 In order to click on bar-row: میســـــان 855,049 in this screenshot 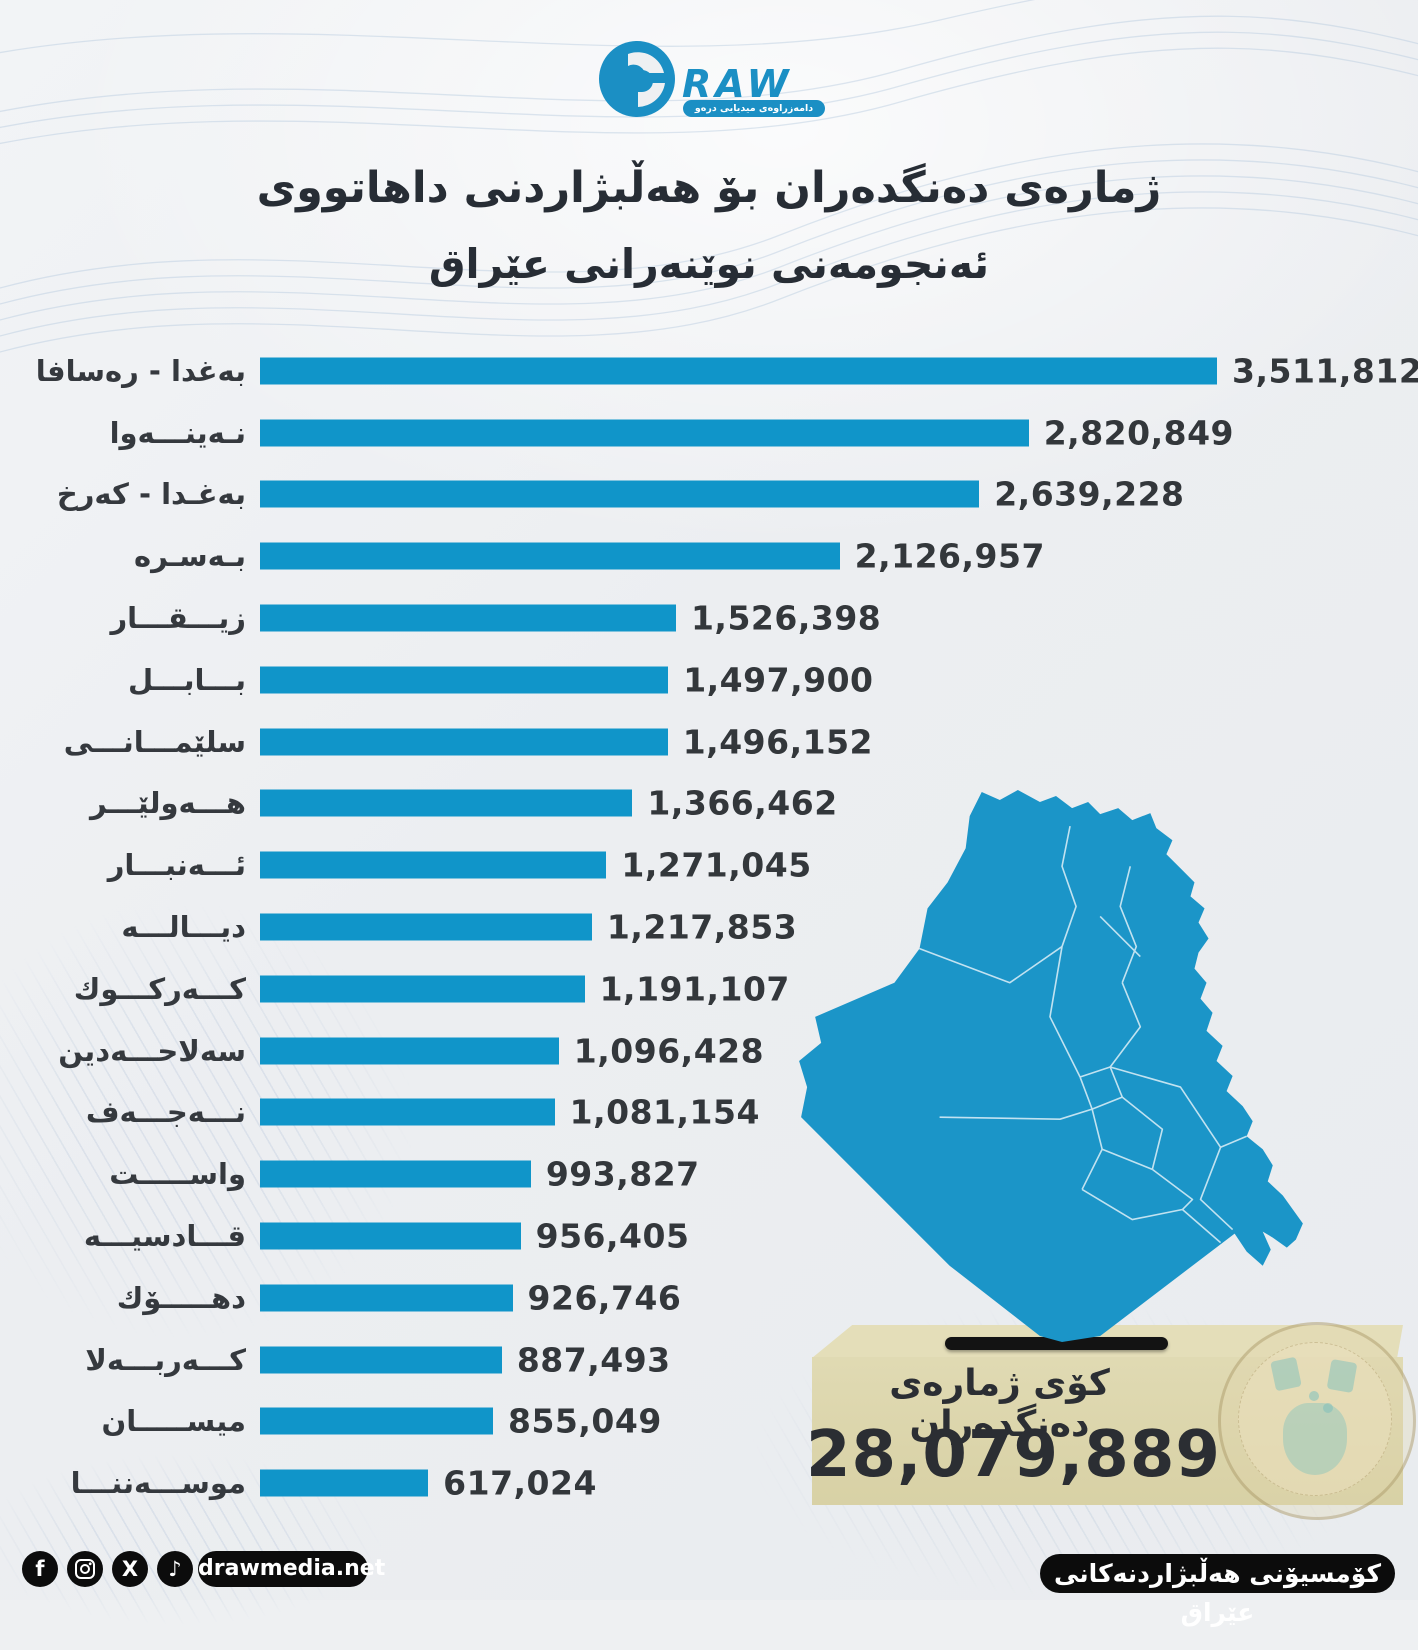, I will do `click(709, 1422)`.